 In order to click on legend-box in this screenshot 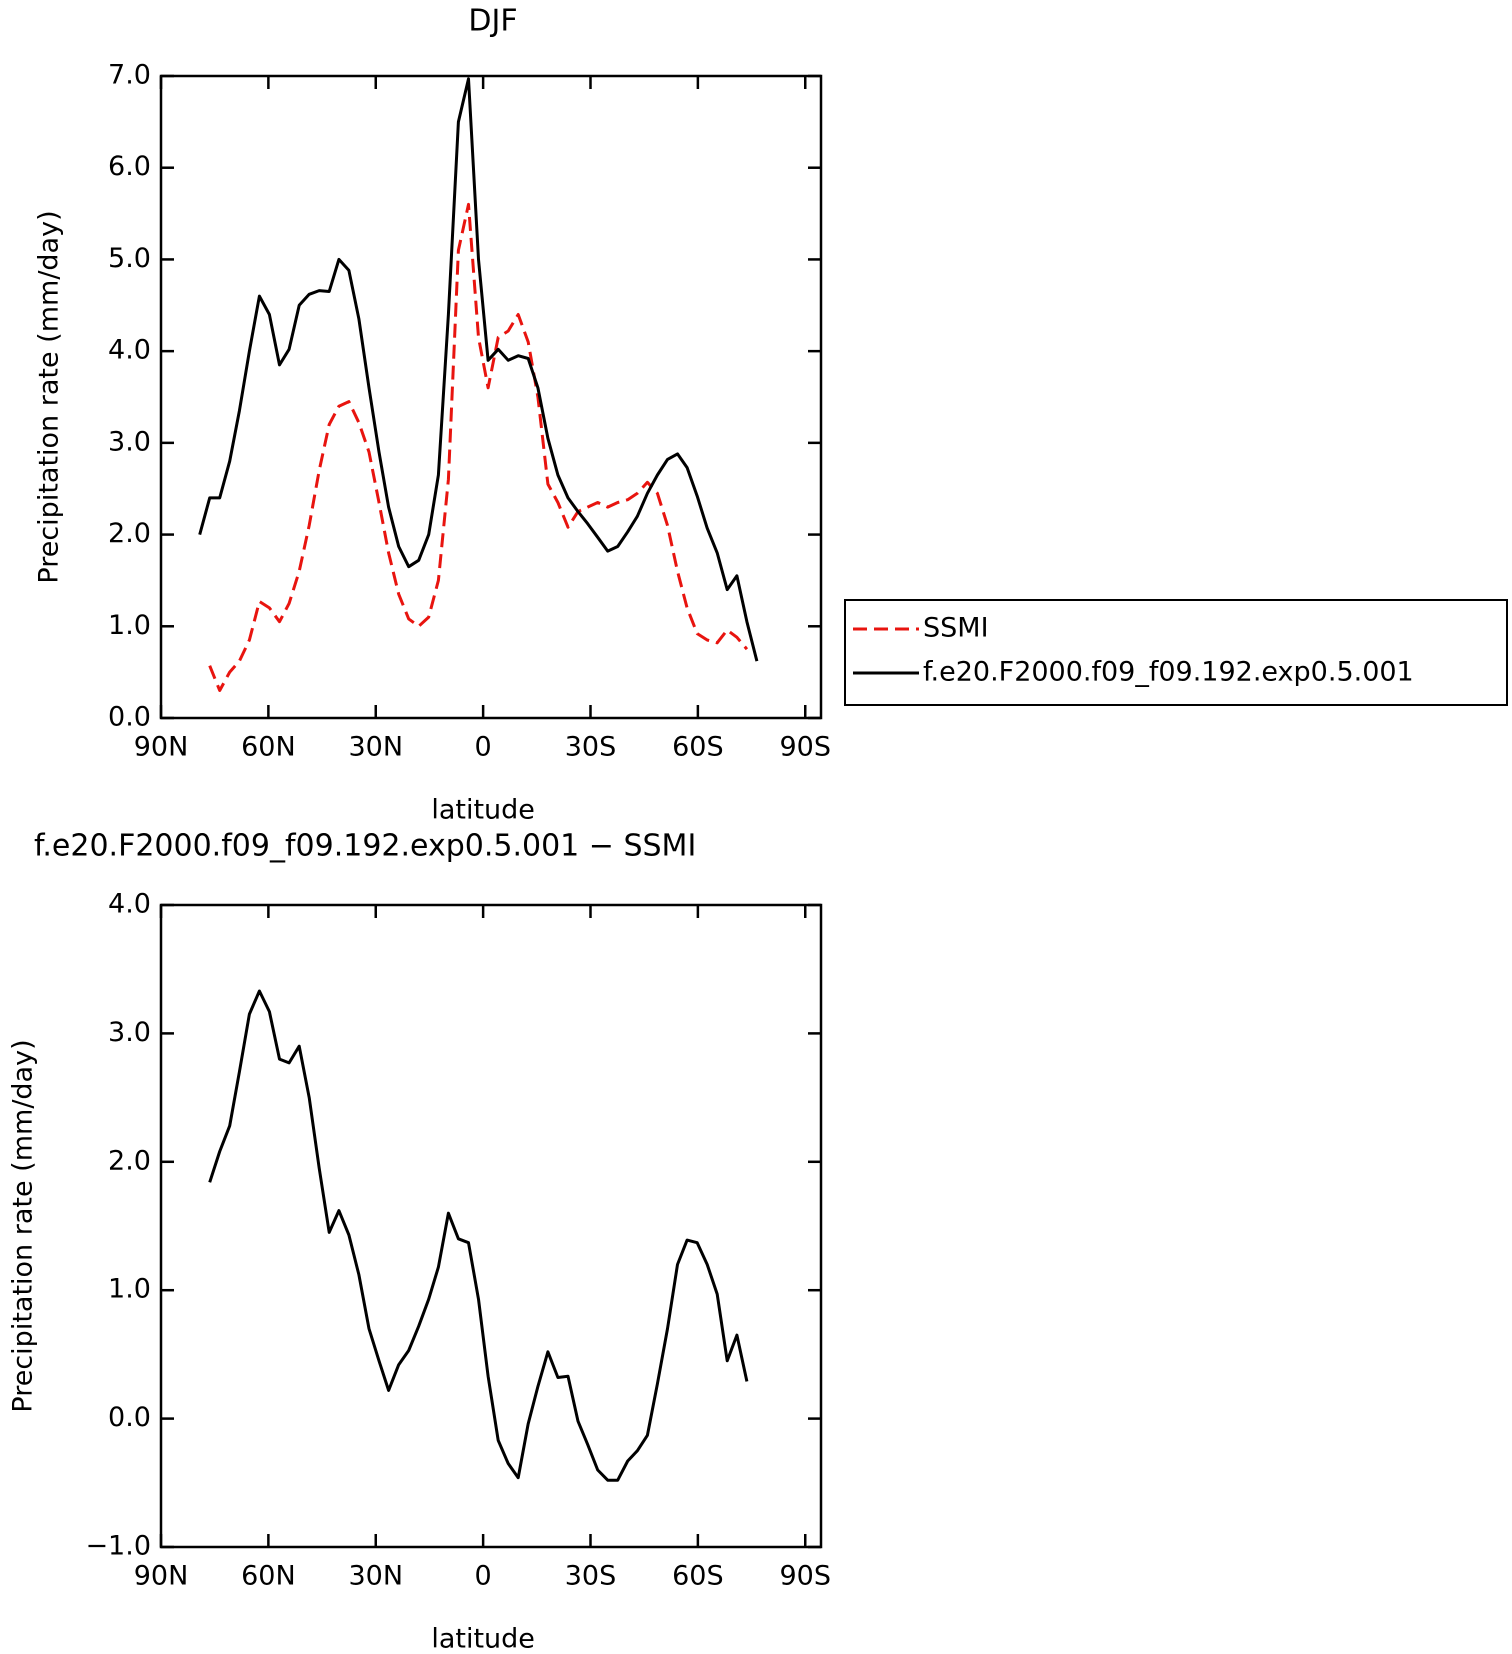, I will do `click(1176, 652)`.